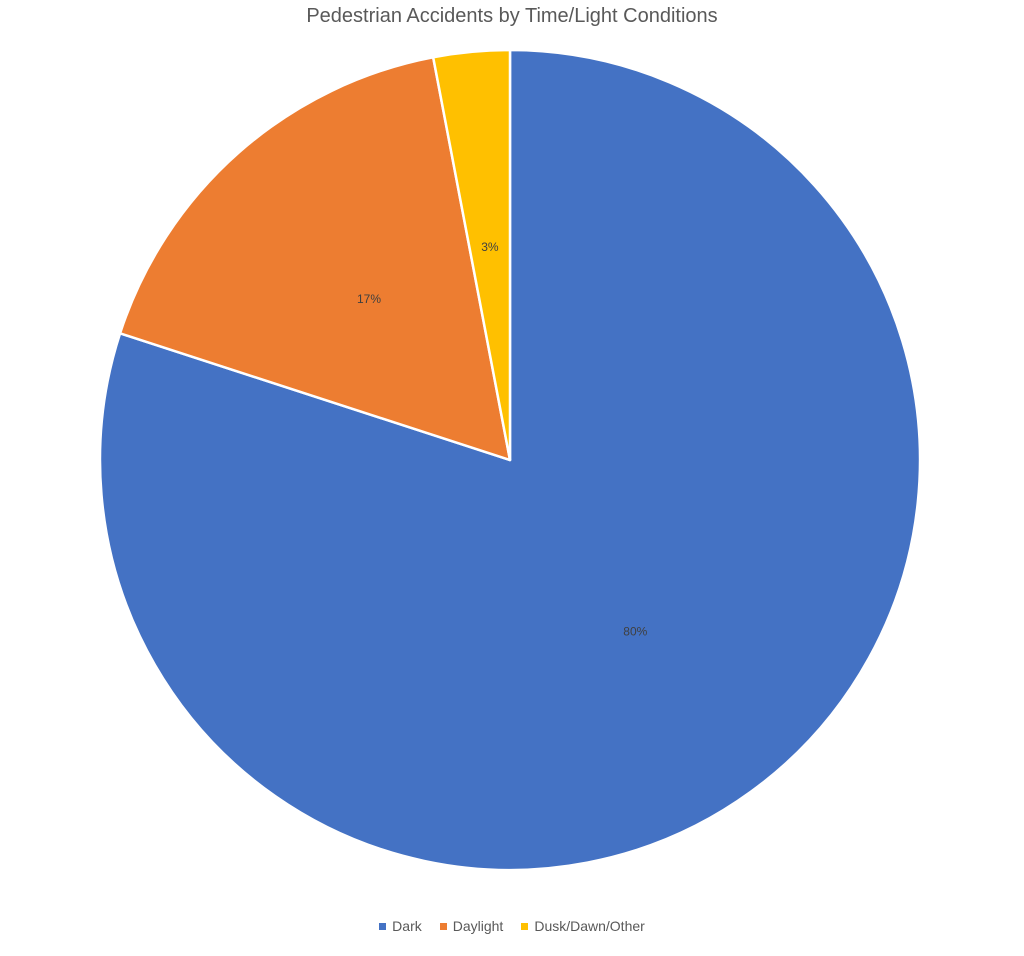  I want to click on legend: Dark Daylight Dusk/Dawn/Other, so click(512, 926).